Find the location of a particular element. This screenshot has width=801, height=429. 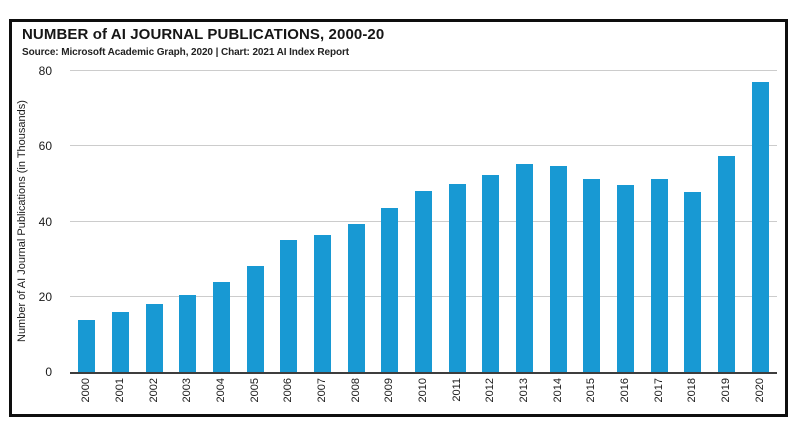

bar-2005 is located at coordinates (255, 318).